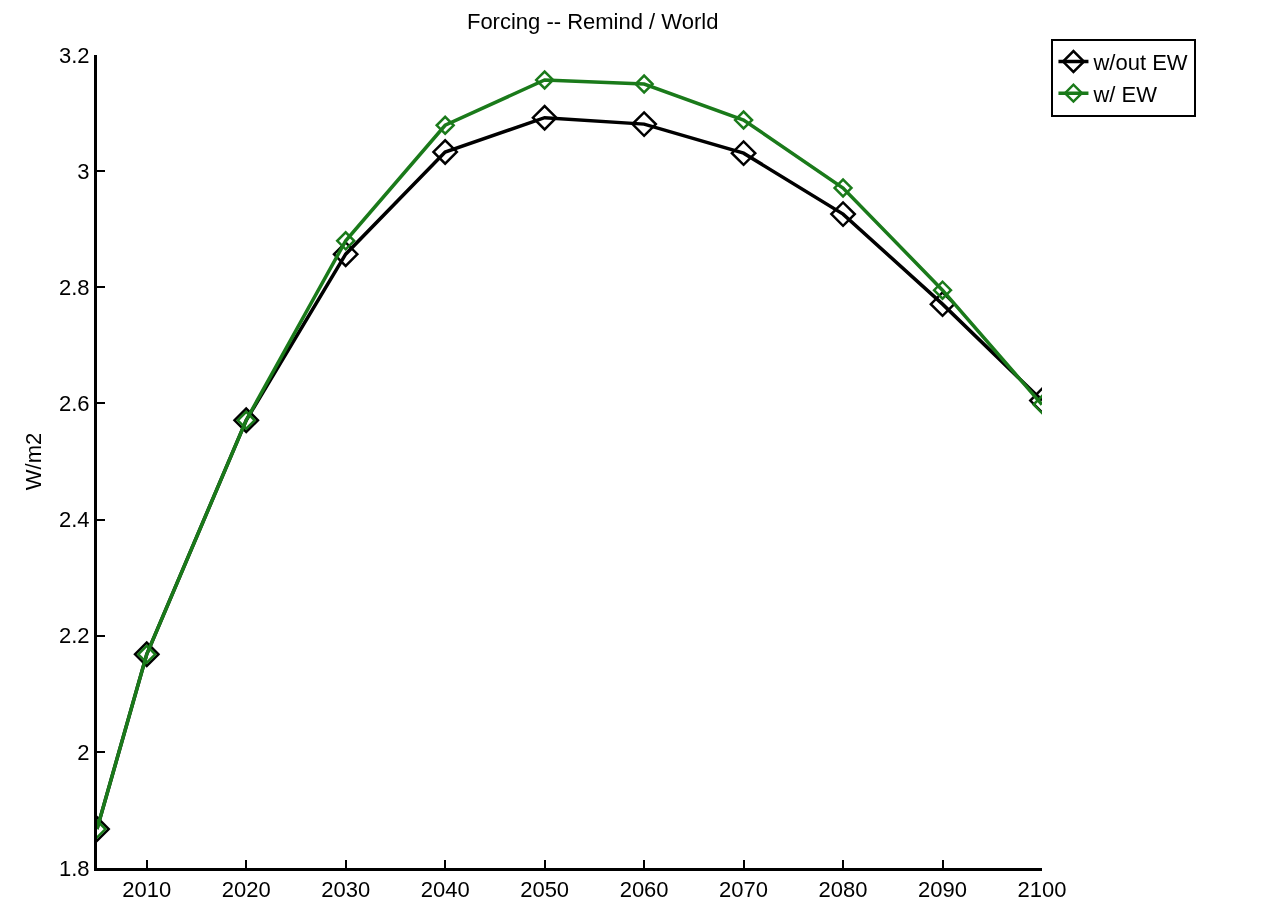 Image resolution: width=1261 pixels, height=905 pixels. I want to click on y-tick-label: 1.8, so click(74, 868).